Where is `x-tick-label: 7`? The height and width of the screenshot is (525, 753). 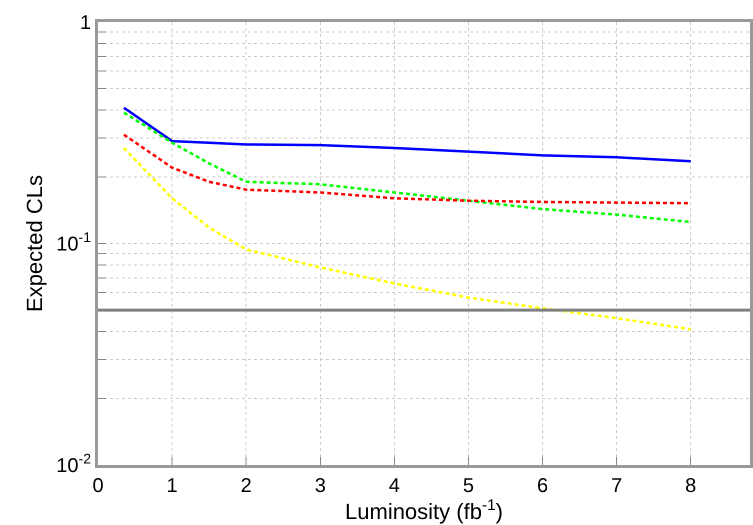 x-tick-label: 7 is located at coordinates (616, 486).